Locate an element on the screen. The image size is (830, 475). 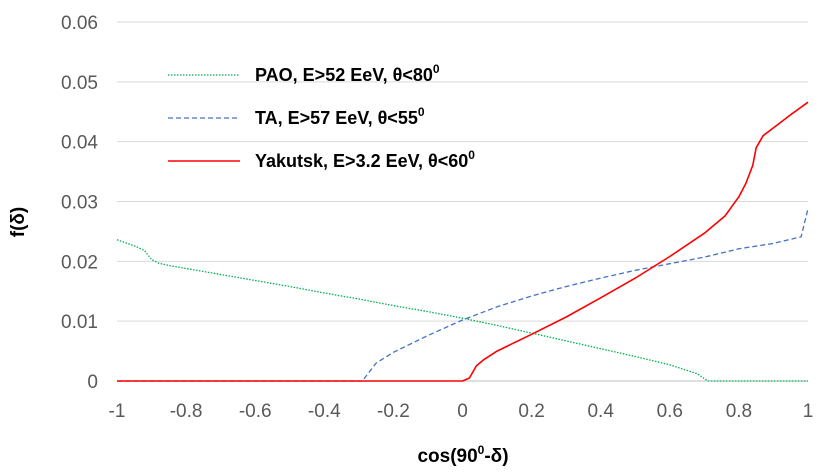
x-tick-label: 0.6 is located at coordinates (670, 411).